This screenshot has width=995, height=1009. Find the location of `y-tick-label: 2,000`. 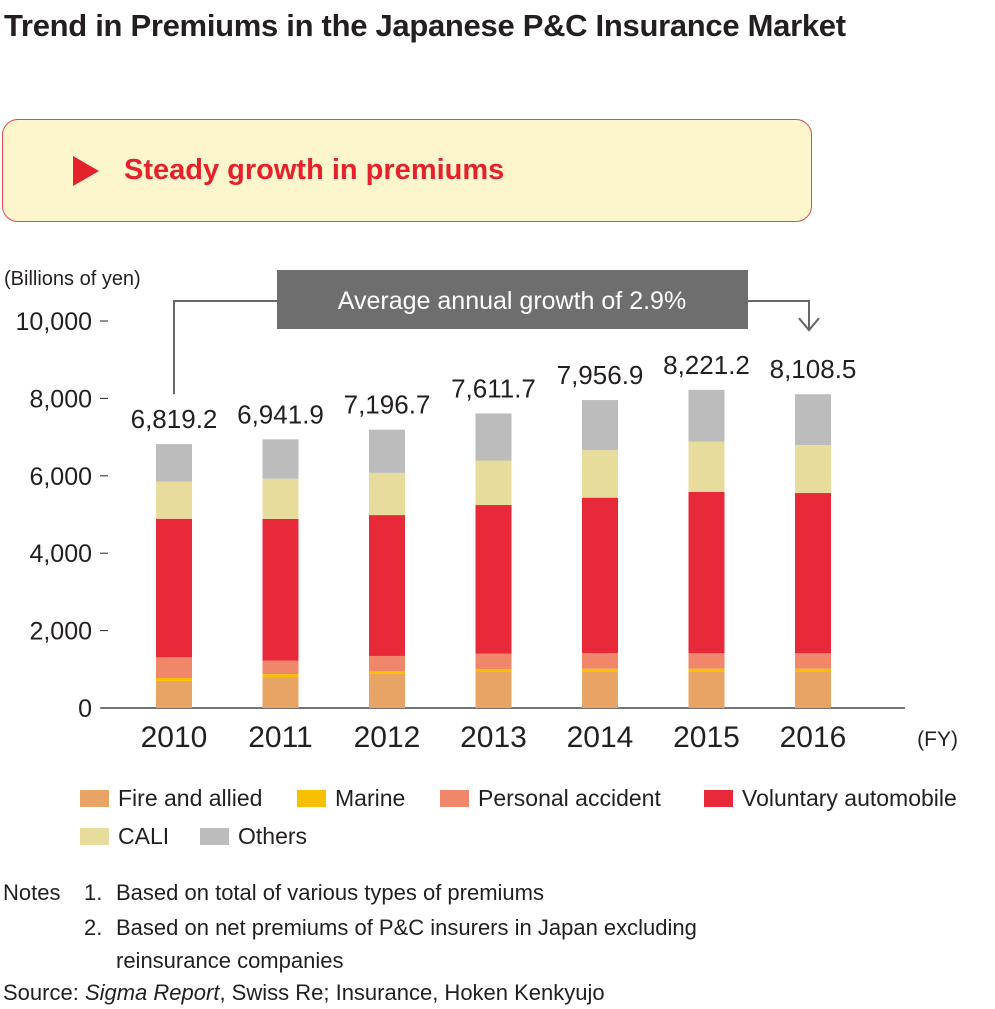

y-tick-label: 2,000 is located at coordinates (60, 632).